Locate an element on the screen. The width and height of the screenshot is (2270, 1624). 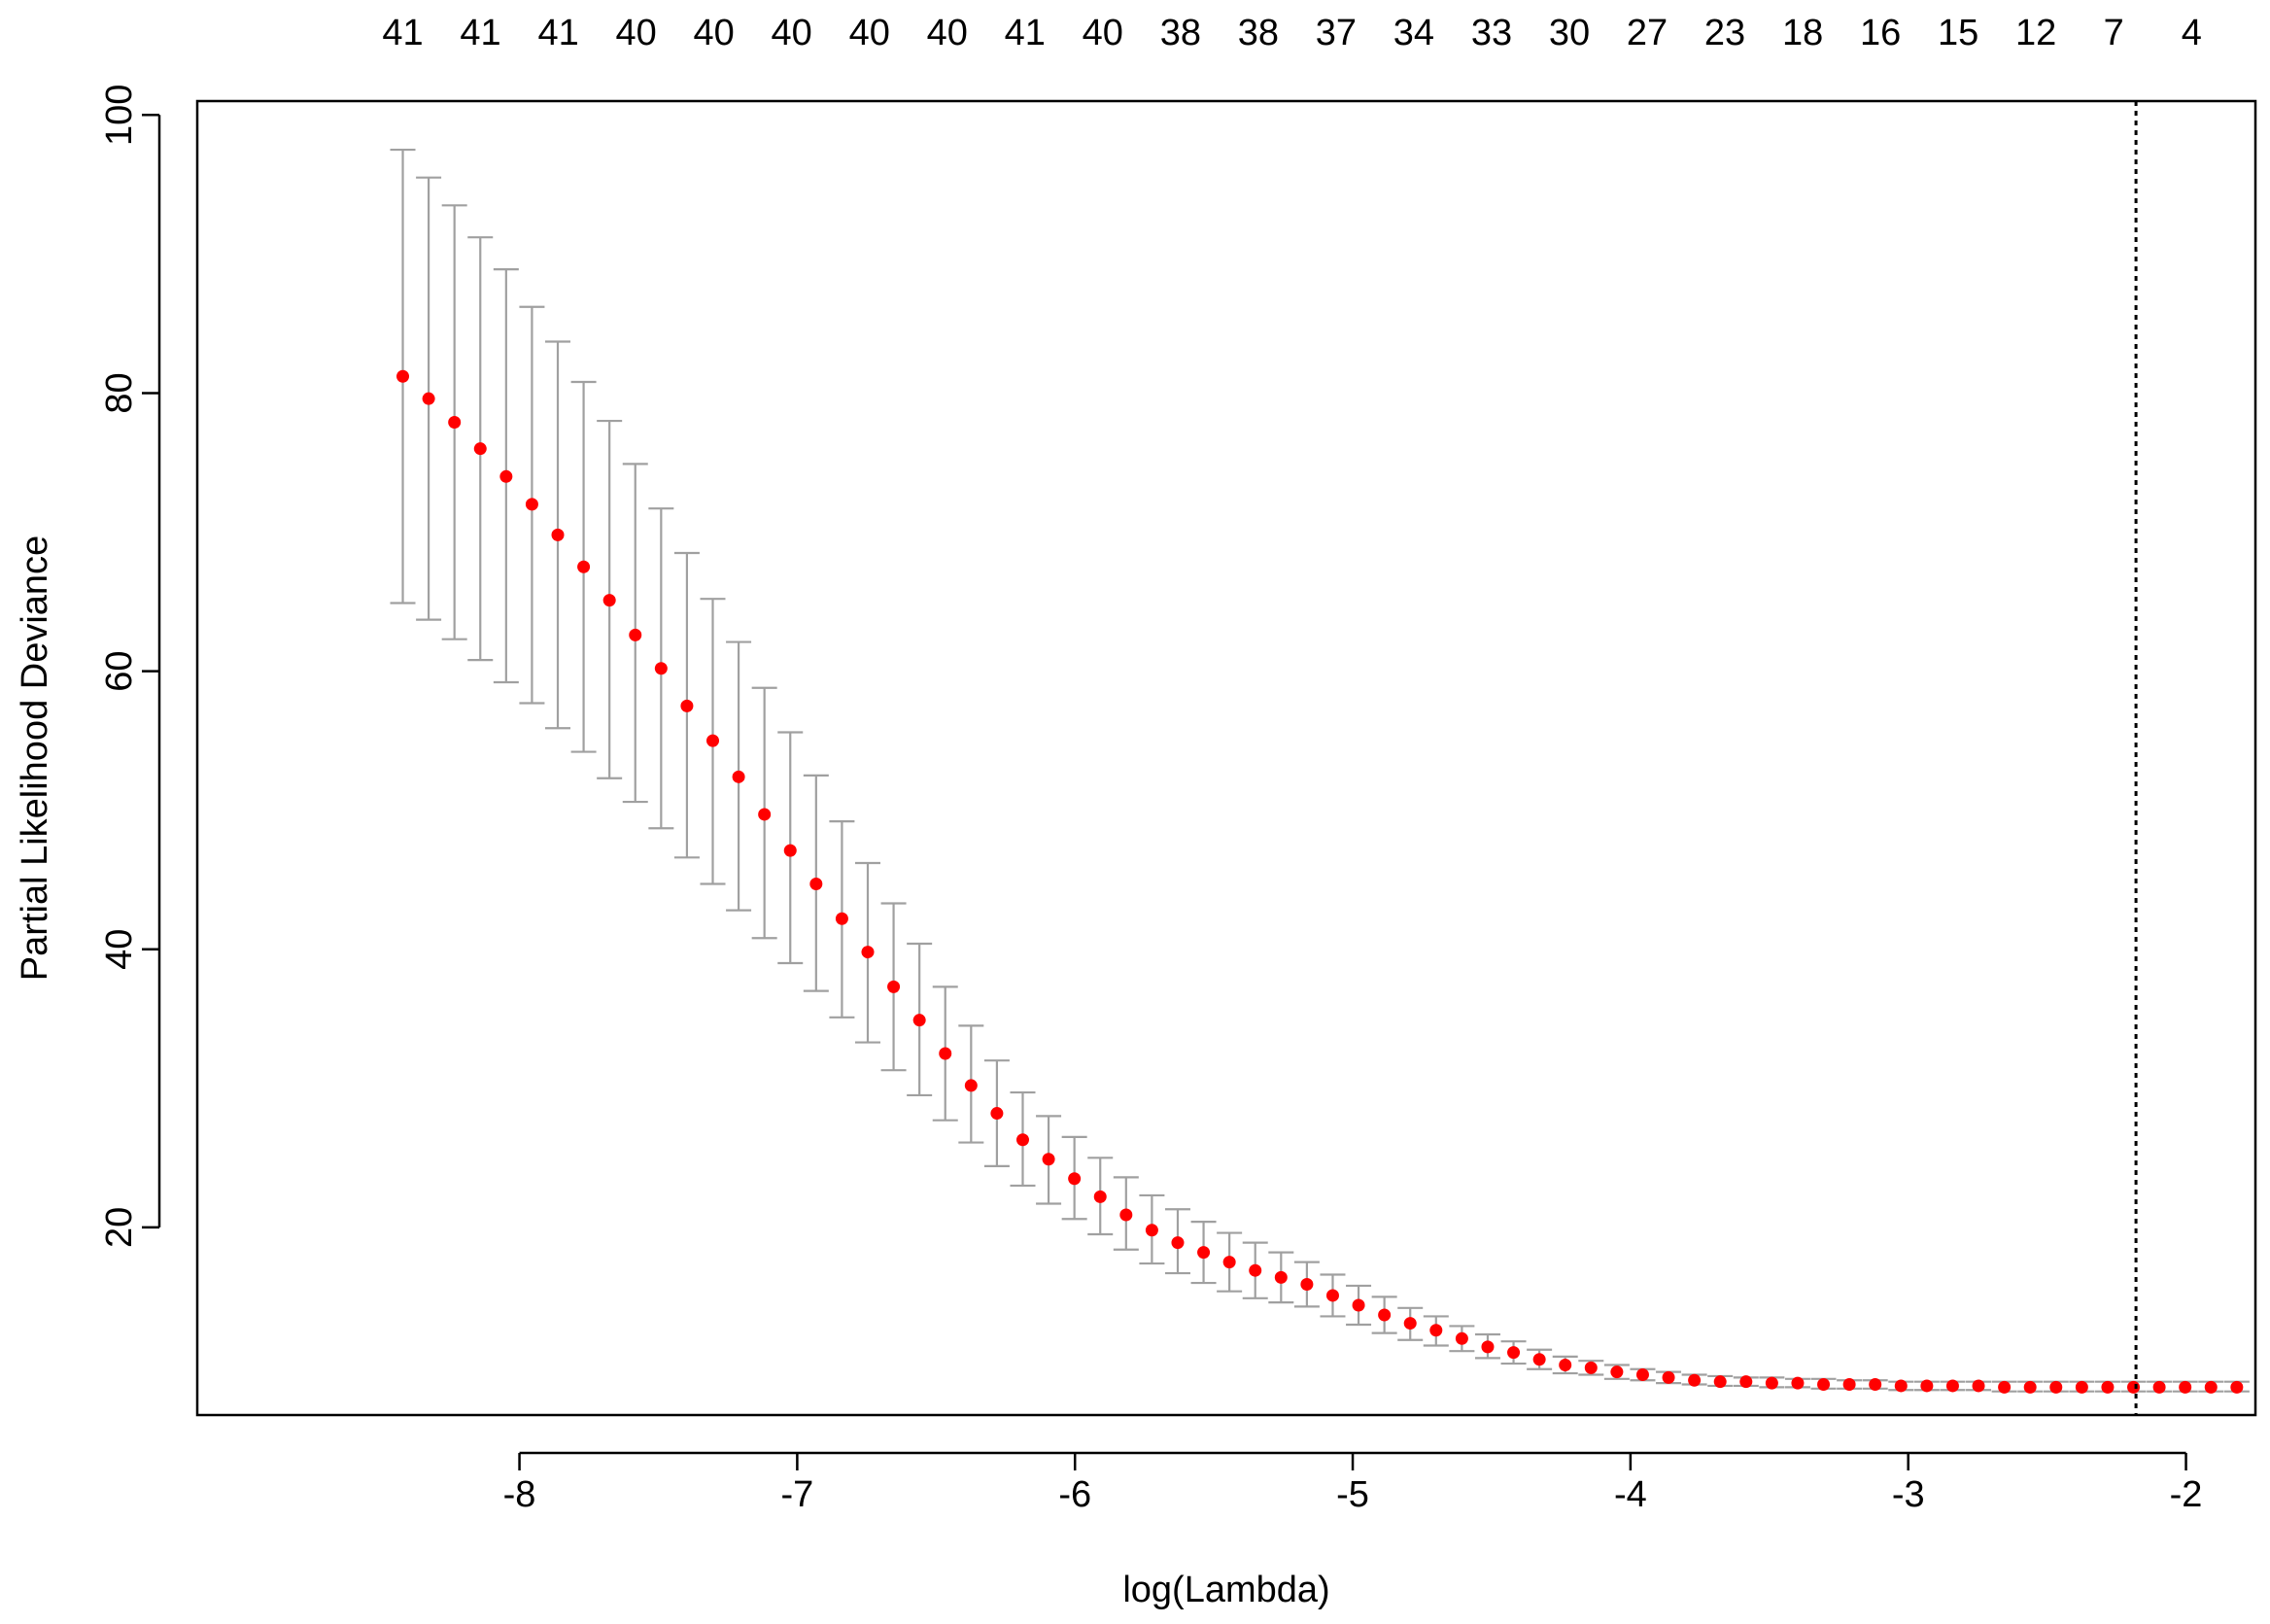
top-axis-label: 15 is located at coordinates (1958, 33).